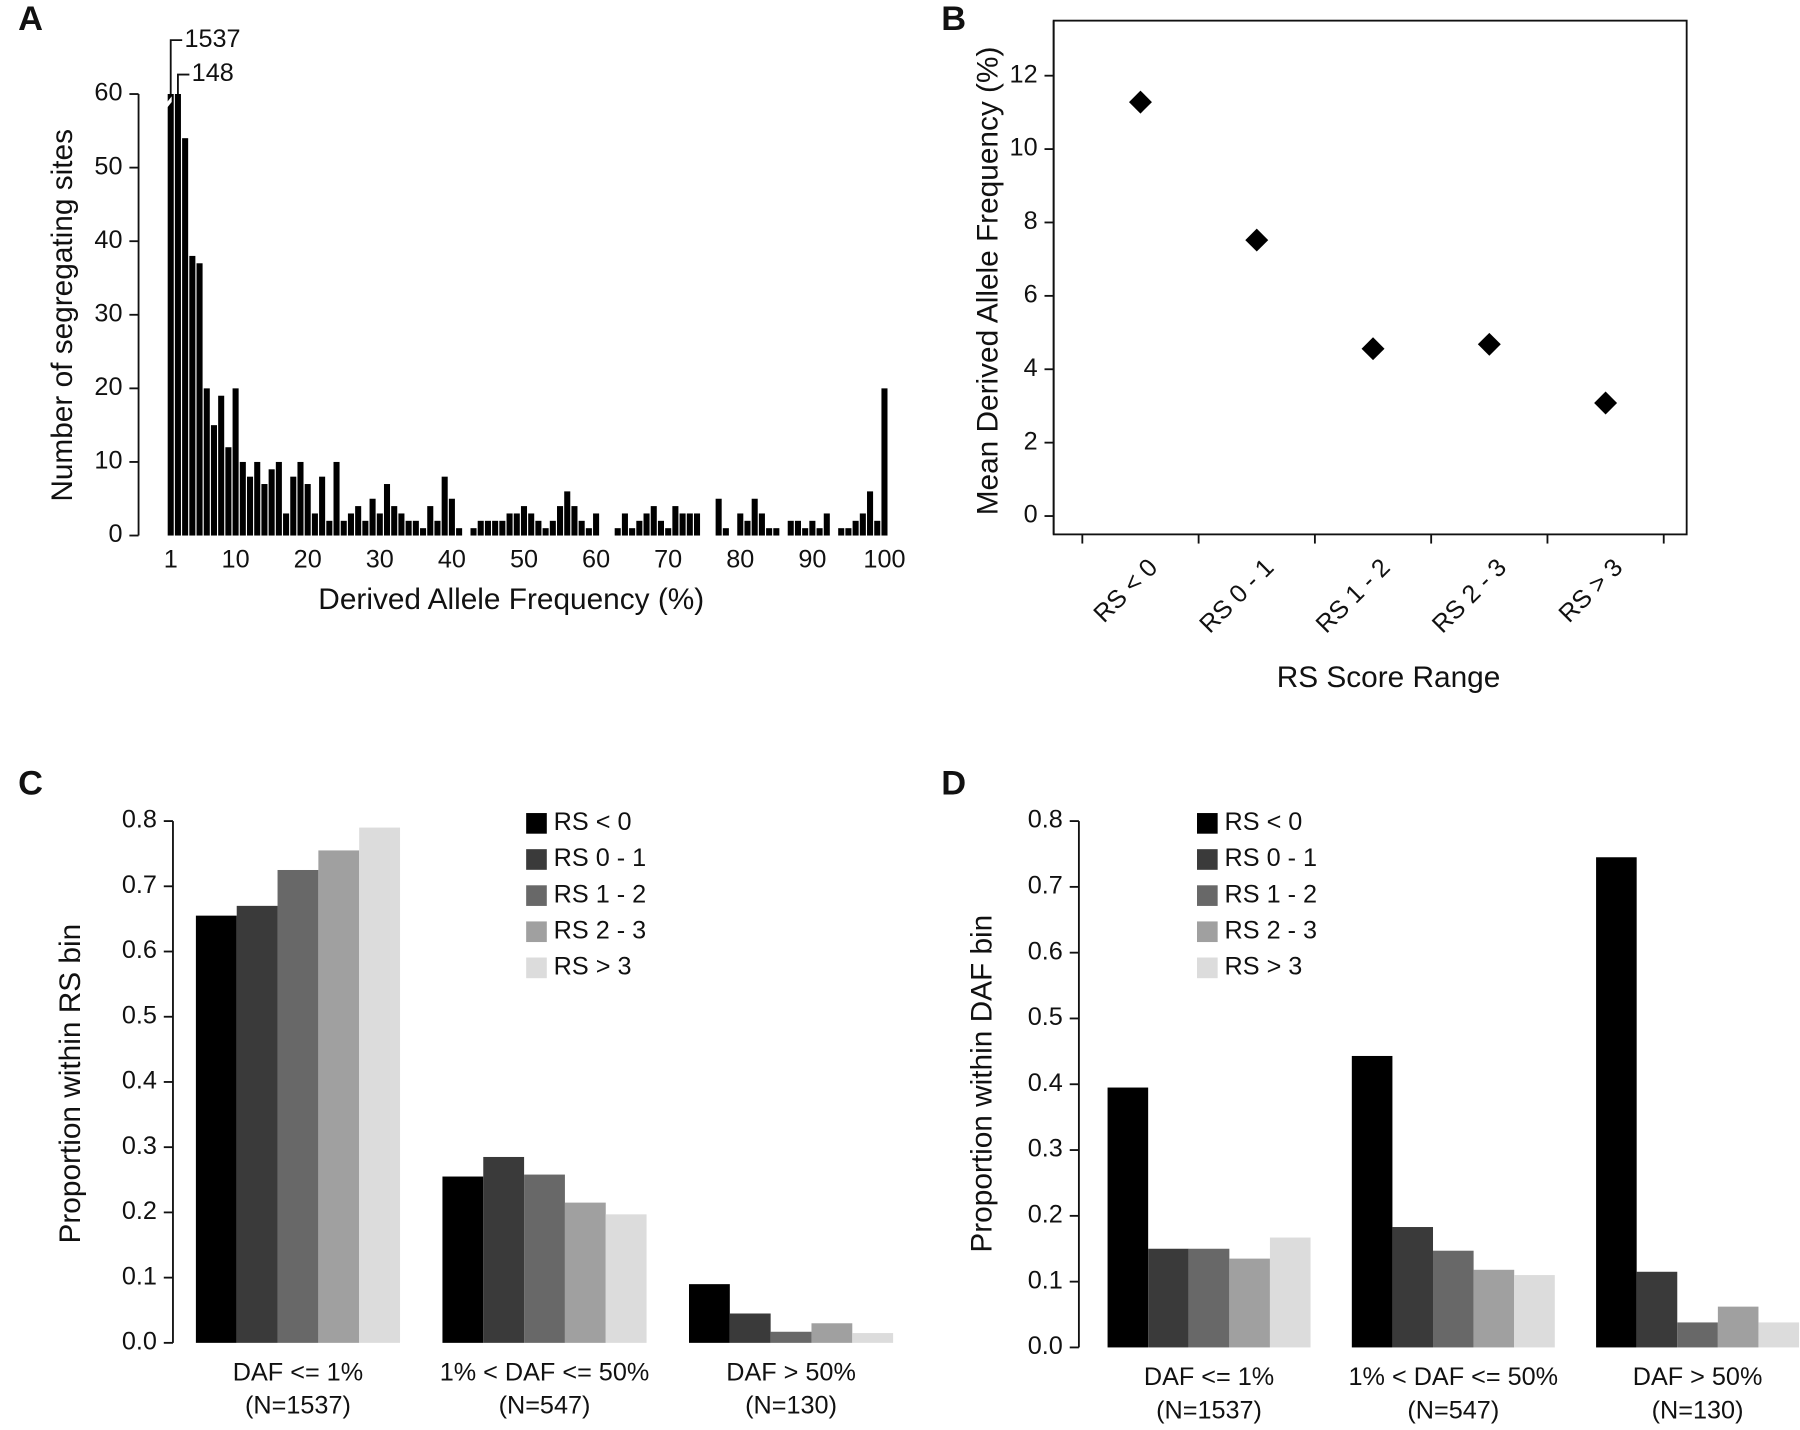 Image resolution: width=1800 pixels, height=1430 pixels. Describe the element at coordinates (884, 559) in the screenshot. I see `x-tick-label: 100` at that location.